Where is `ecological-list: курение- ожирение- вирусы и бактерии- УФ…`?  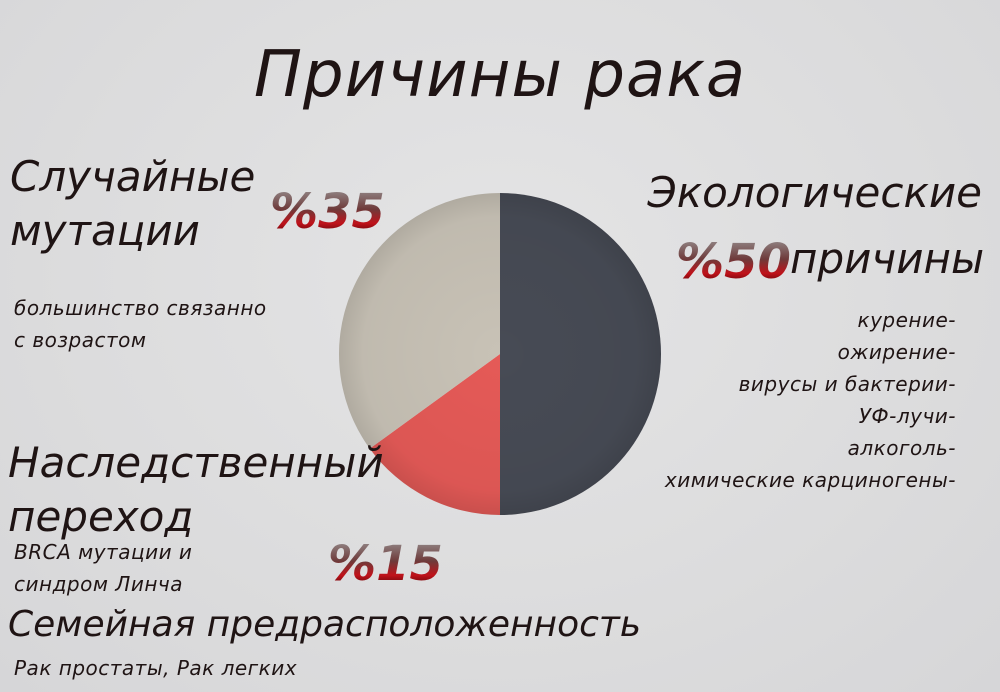
ecological-list: курение- ожирение- вирусы и бактерии- УФ… is located at coordinates (810, 400).